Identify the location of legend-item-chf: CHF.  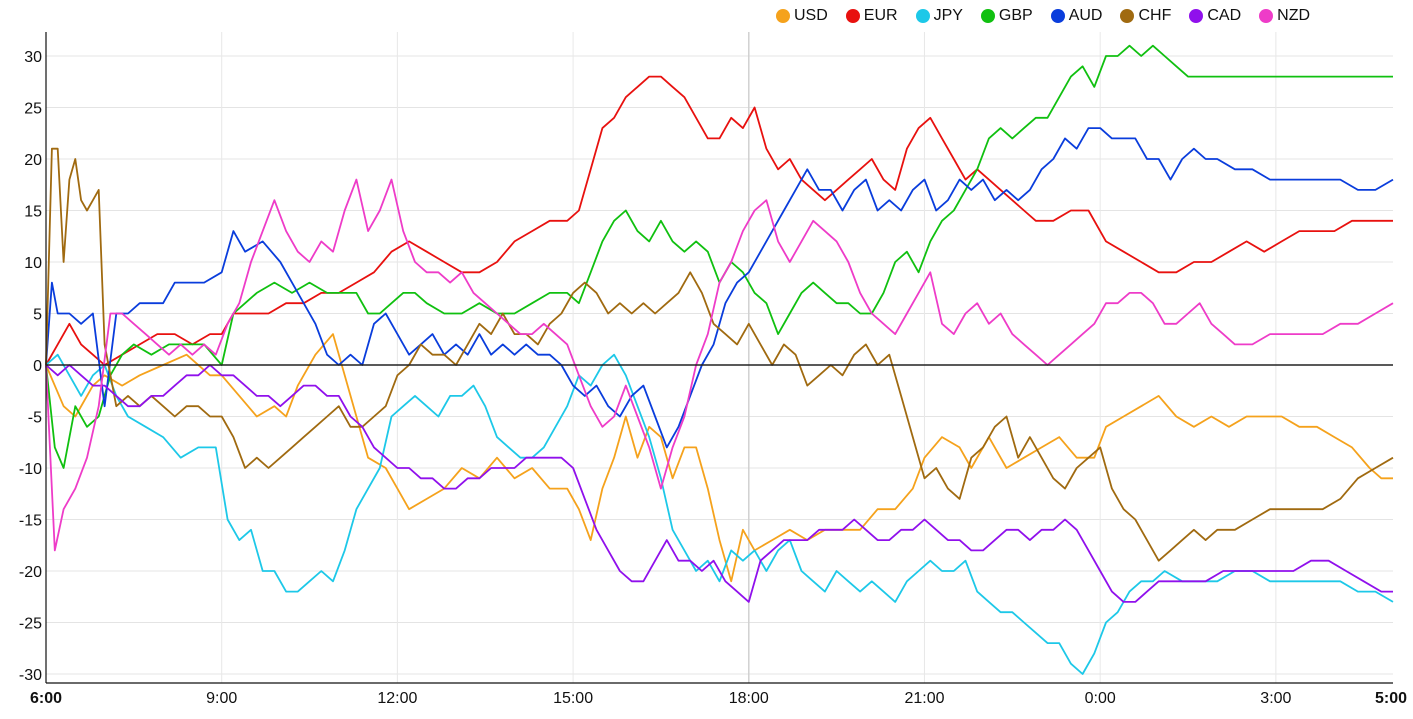
(1145, 16).